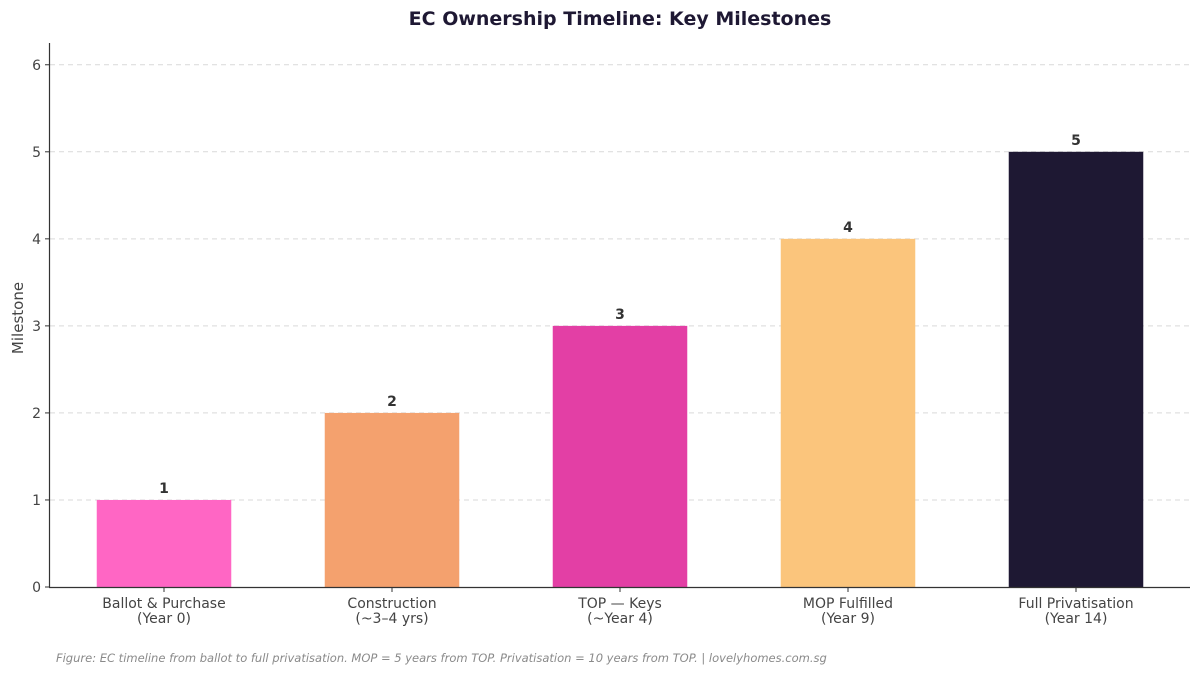 This screenshot has width=1200, height=675. Describe the element at coordinates (36, 588) in the screenshot. I see `y-tick-label: 0` at that location.